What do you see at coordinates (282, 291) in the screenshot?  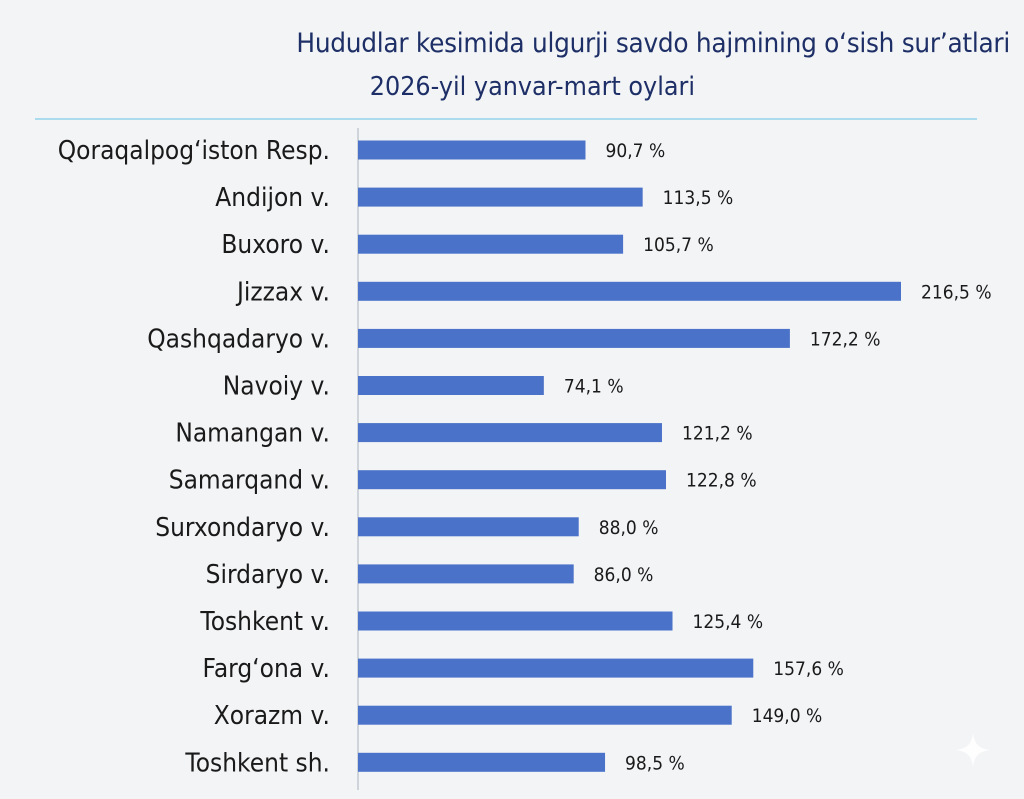 I see `category-label: Jizzax v.` at bounding box center [282, 291].